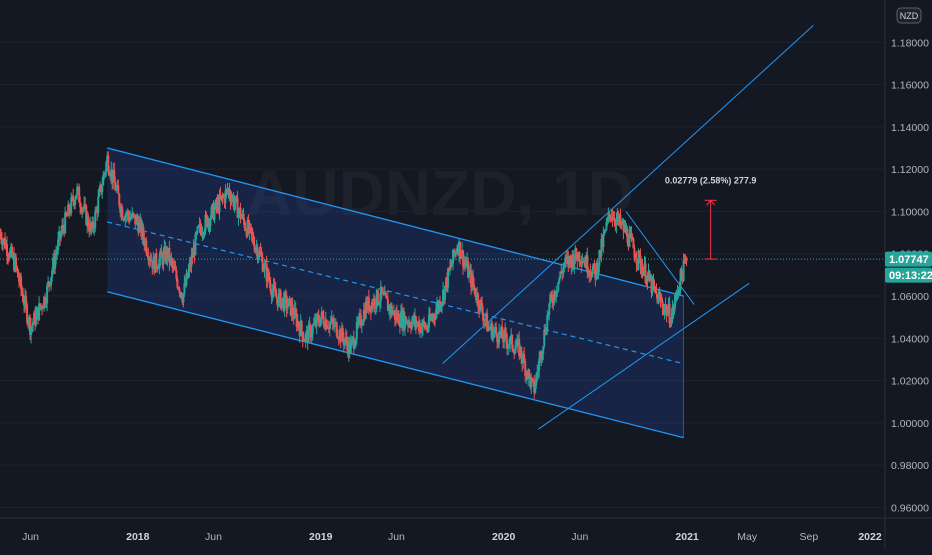  What do you see at coordinates (910, 466) in the screenshot?
I see `y-tick-label: 0.98000` at bounding box center [910, 466].